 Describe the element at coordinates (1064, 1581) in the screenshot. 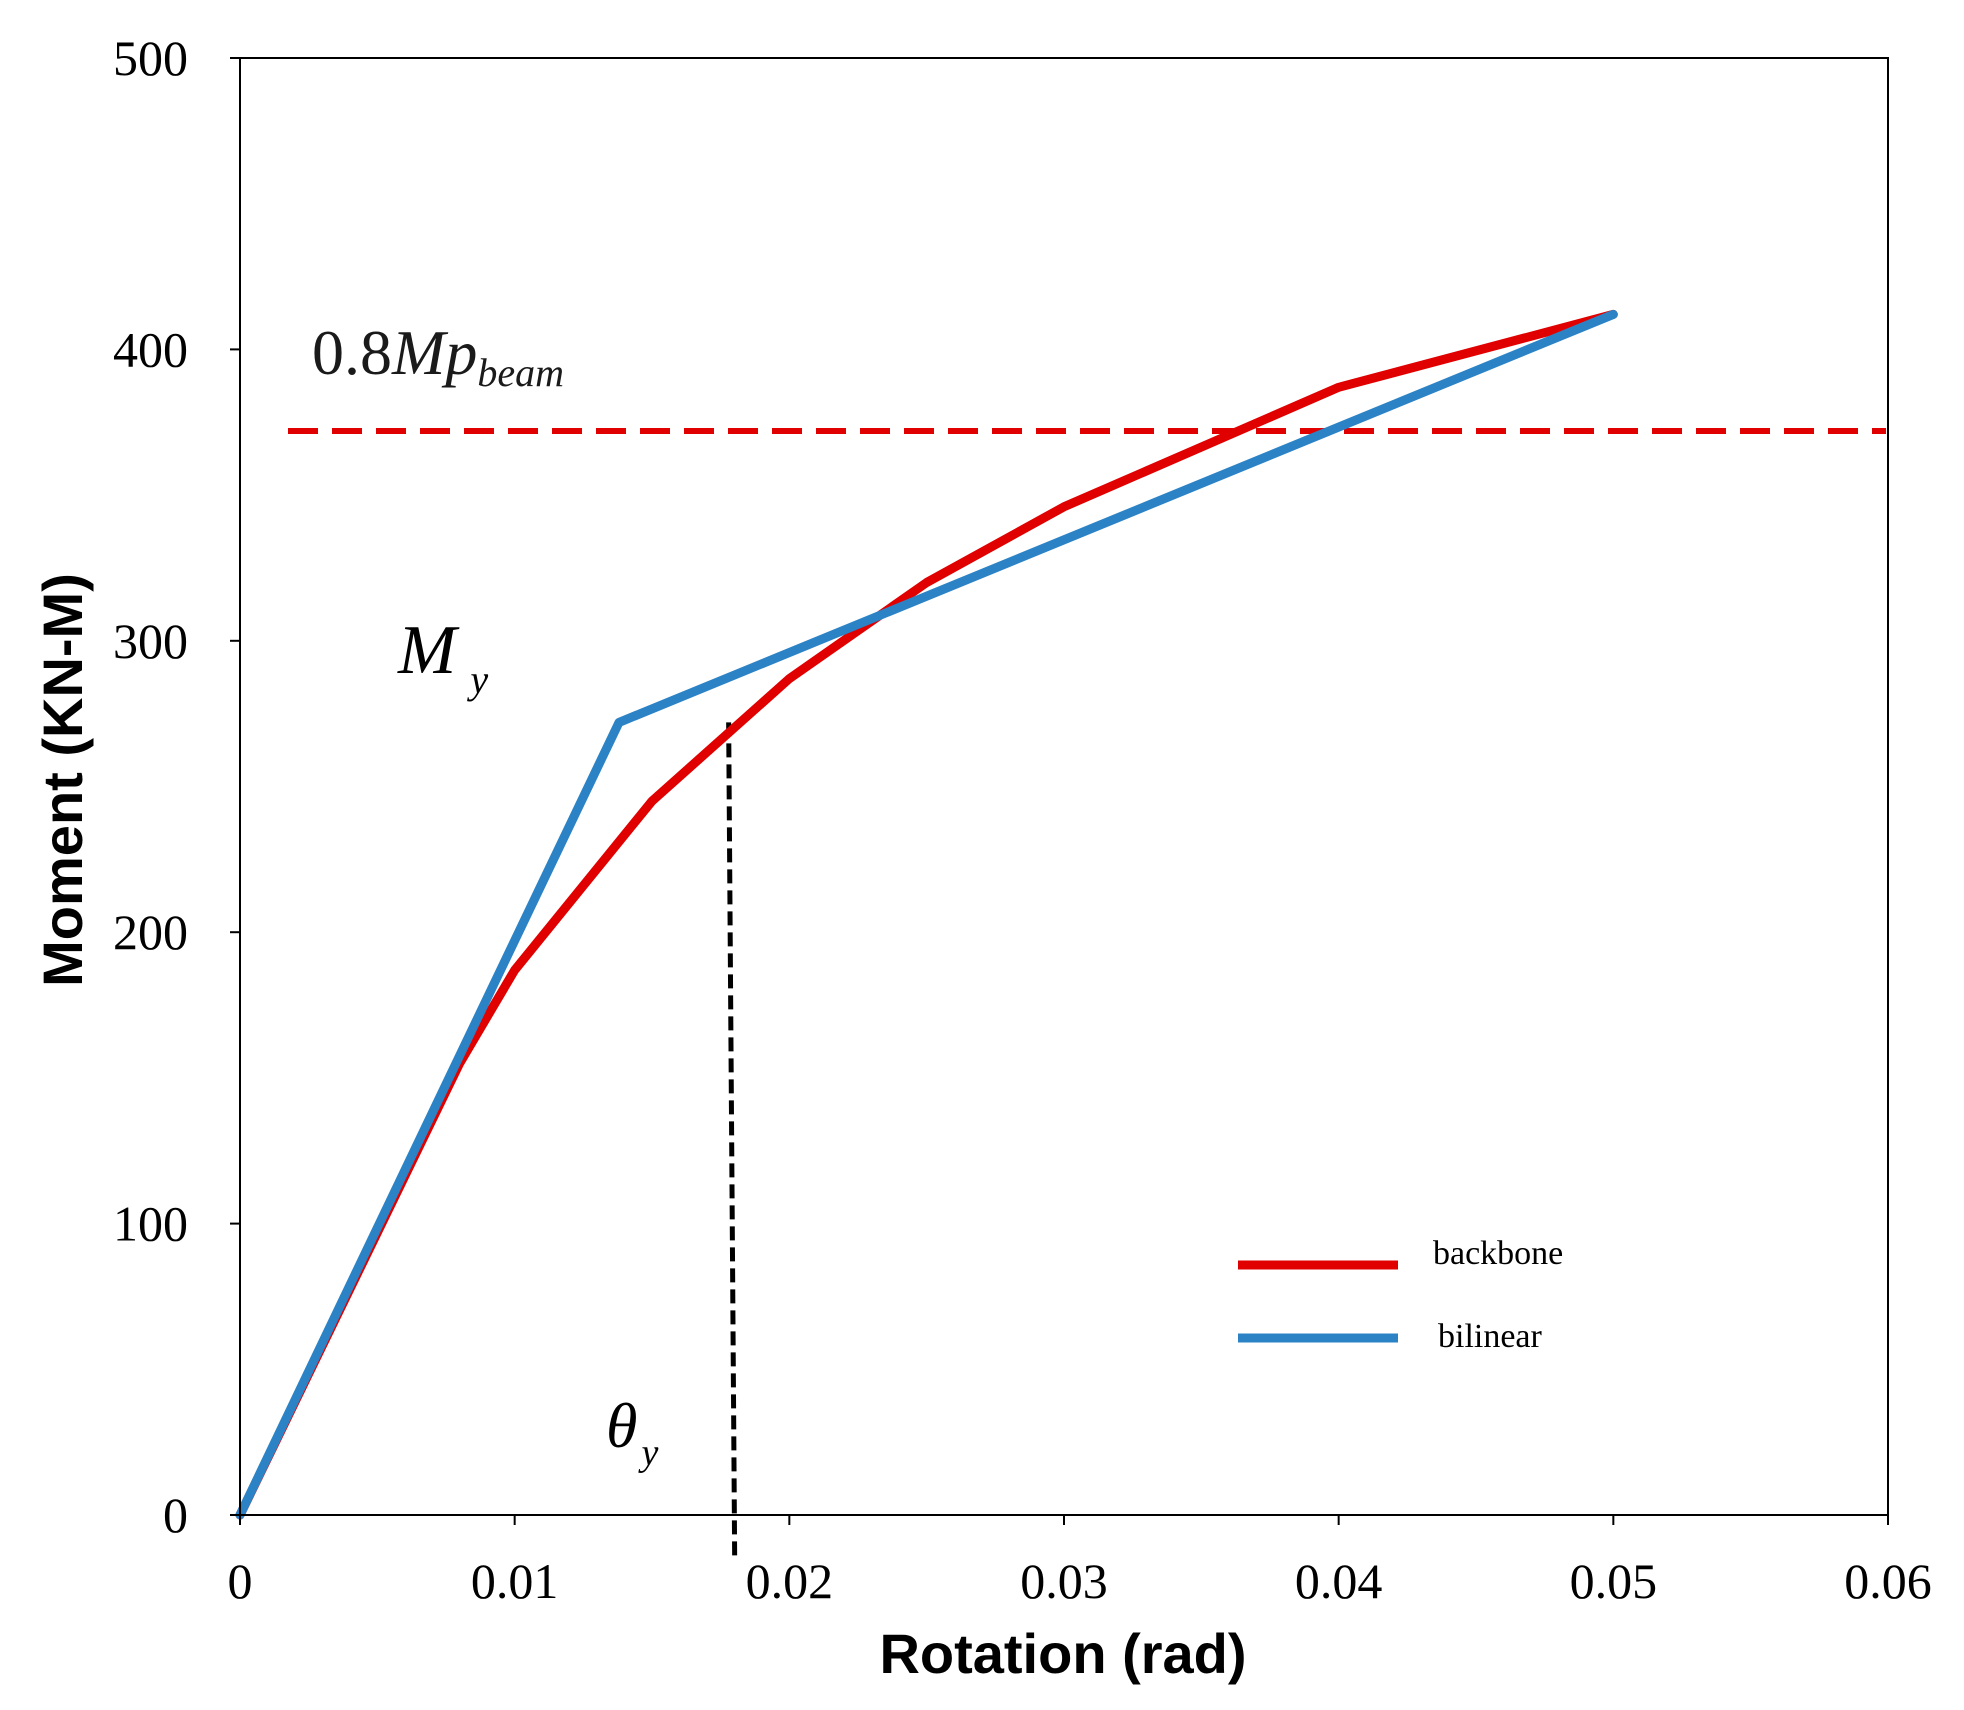

I see `x-tick-label: 0.03` at that location.